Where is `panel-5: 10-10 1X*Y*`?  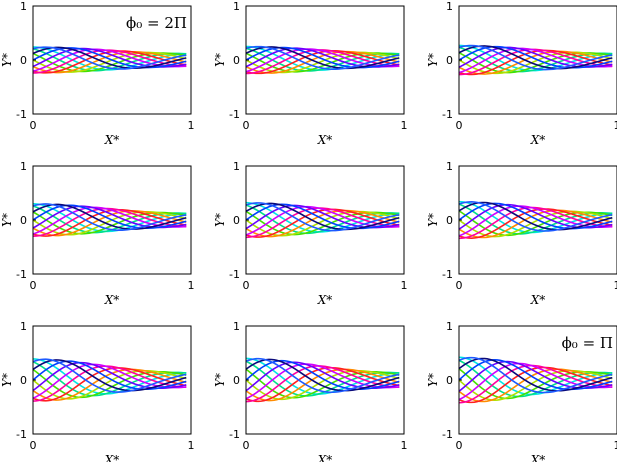 panel-5: 10-10 1X*Y* is located at coordinates (310, 233).